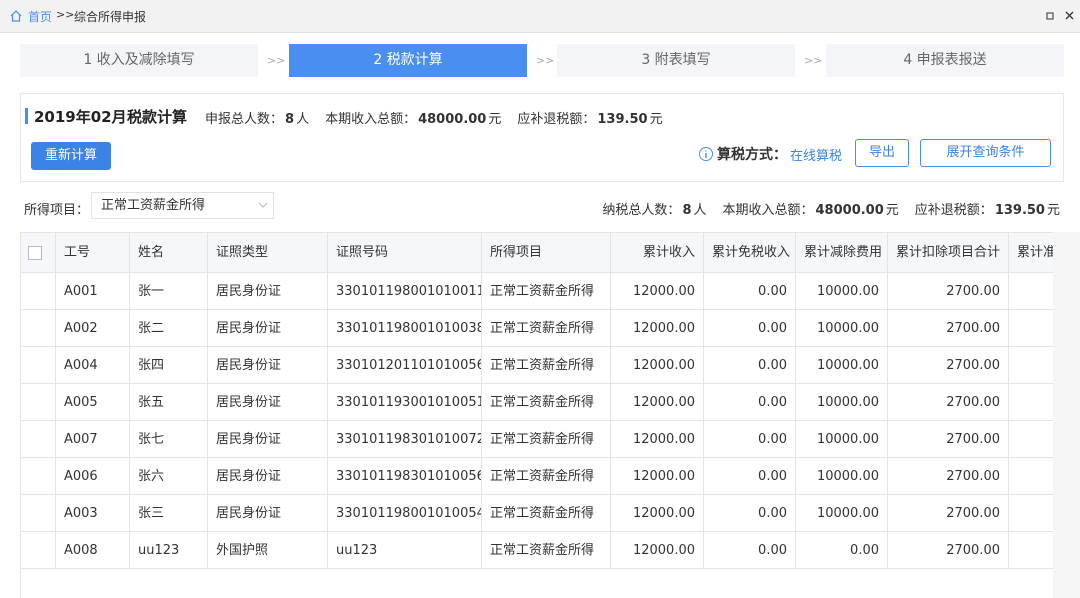 Image resolution: width=1080 pixels, height=598 pixels. What do you see at coordinates (169, 439) in the screenshot?
I see `table-cell: 张七` at bounding box center [169, 439].